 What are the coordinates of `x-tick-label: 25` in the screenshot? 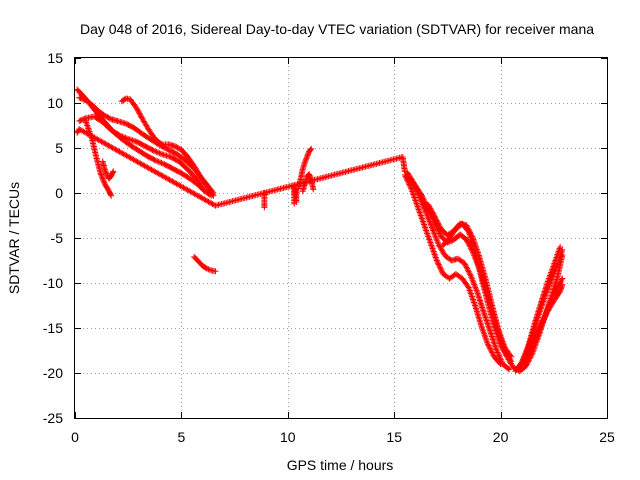 It's located at (607, 437).